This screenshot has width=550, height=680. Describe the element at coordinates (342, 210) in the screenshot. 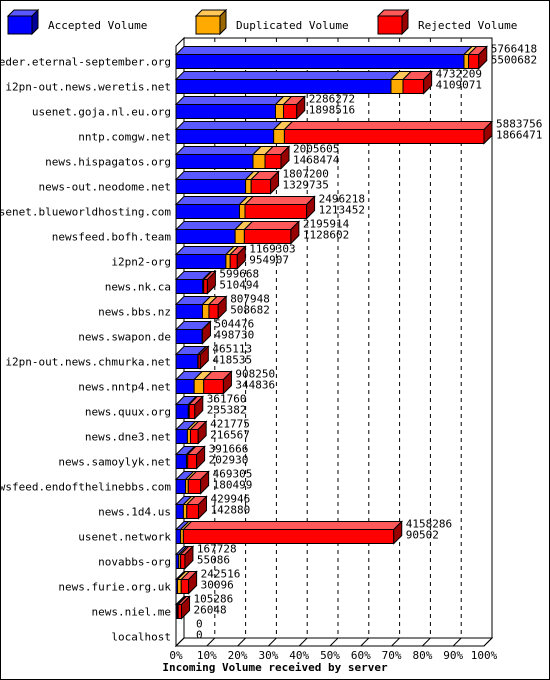

I see `accepted-volume-label: 1213452` at that location.